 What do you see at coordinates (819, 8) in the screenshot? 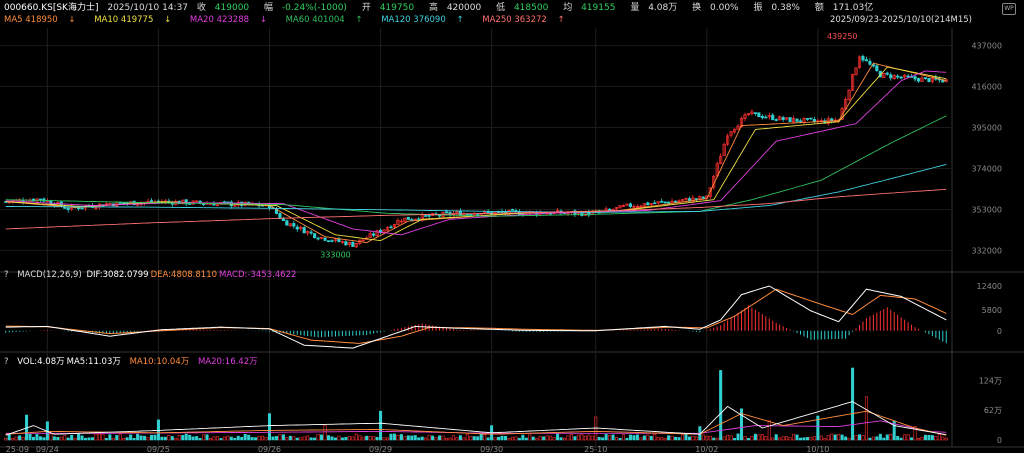
I see `amount-key: 额` at bounding box center [819, 8].